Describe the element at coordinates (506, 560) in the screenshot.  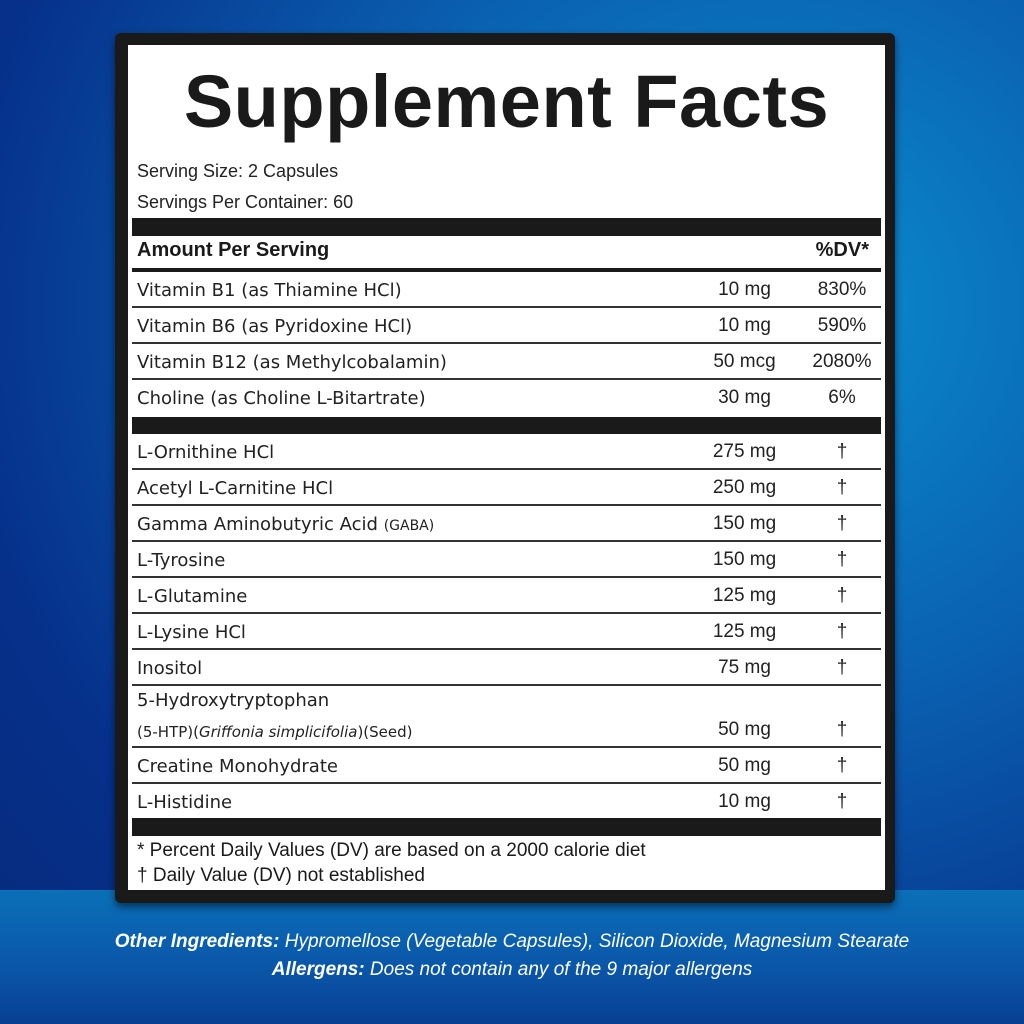
I see `table-row: L-Tyrosine 150 mg †` at that location.